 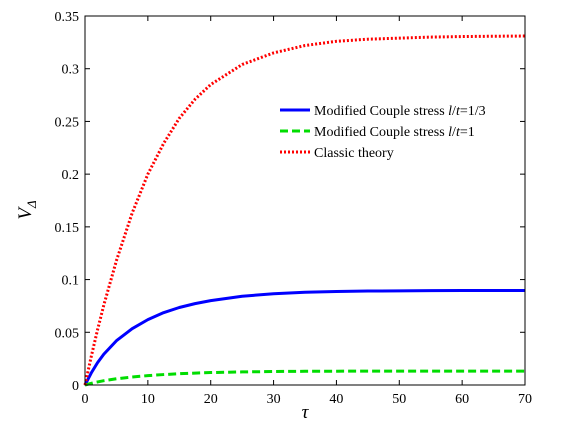 What do you see at coordinates (71, 70) in the screenshot?
I see `y-tick-label: 0.3` at bounding box center [71, 70].